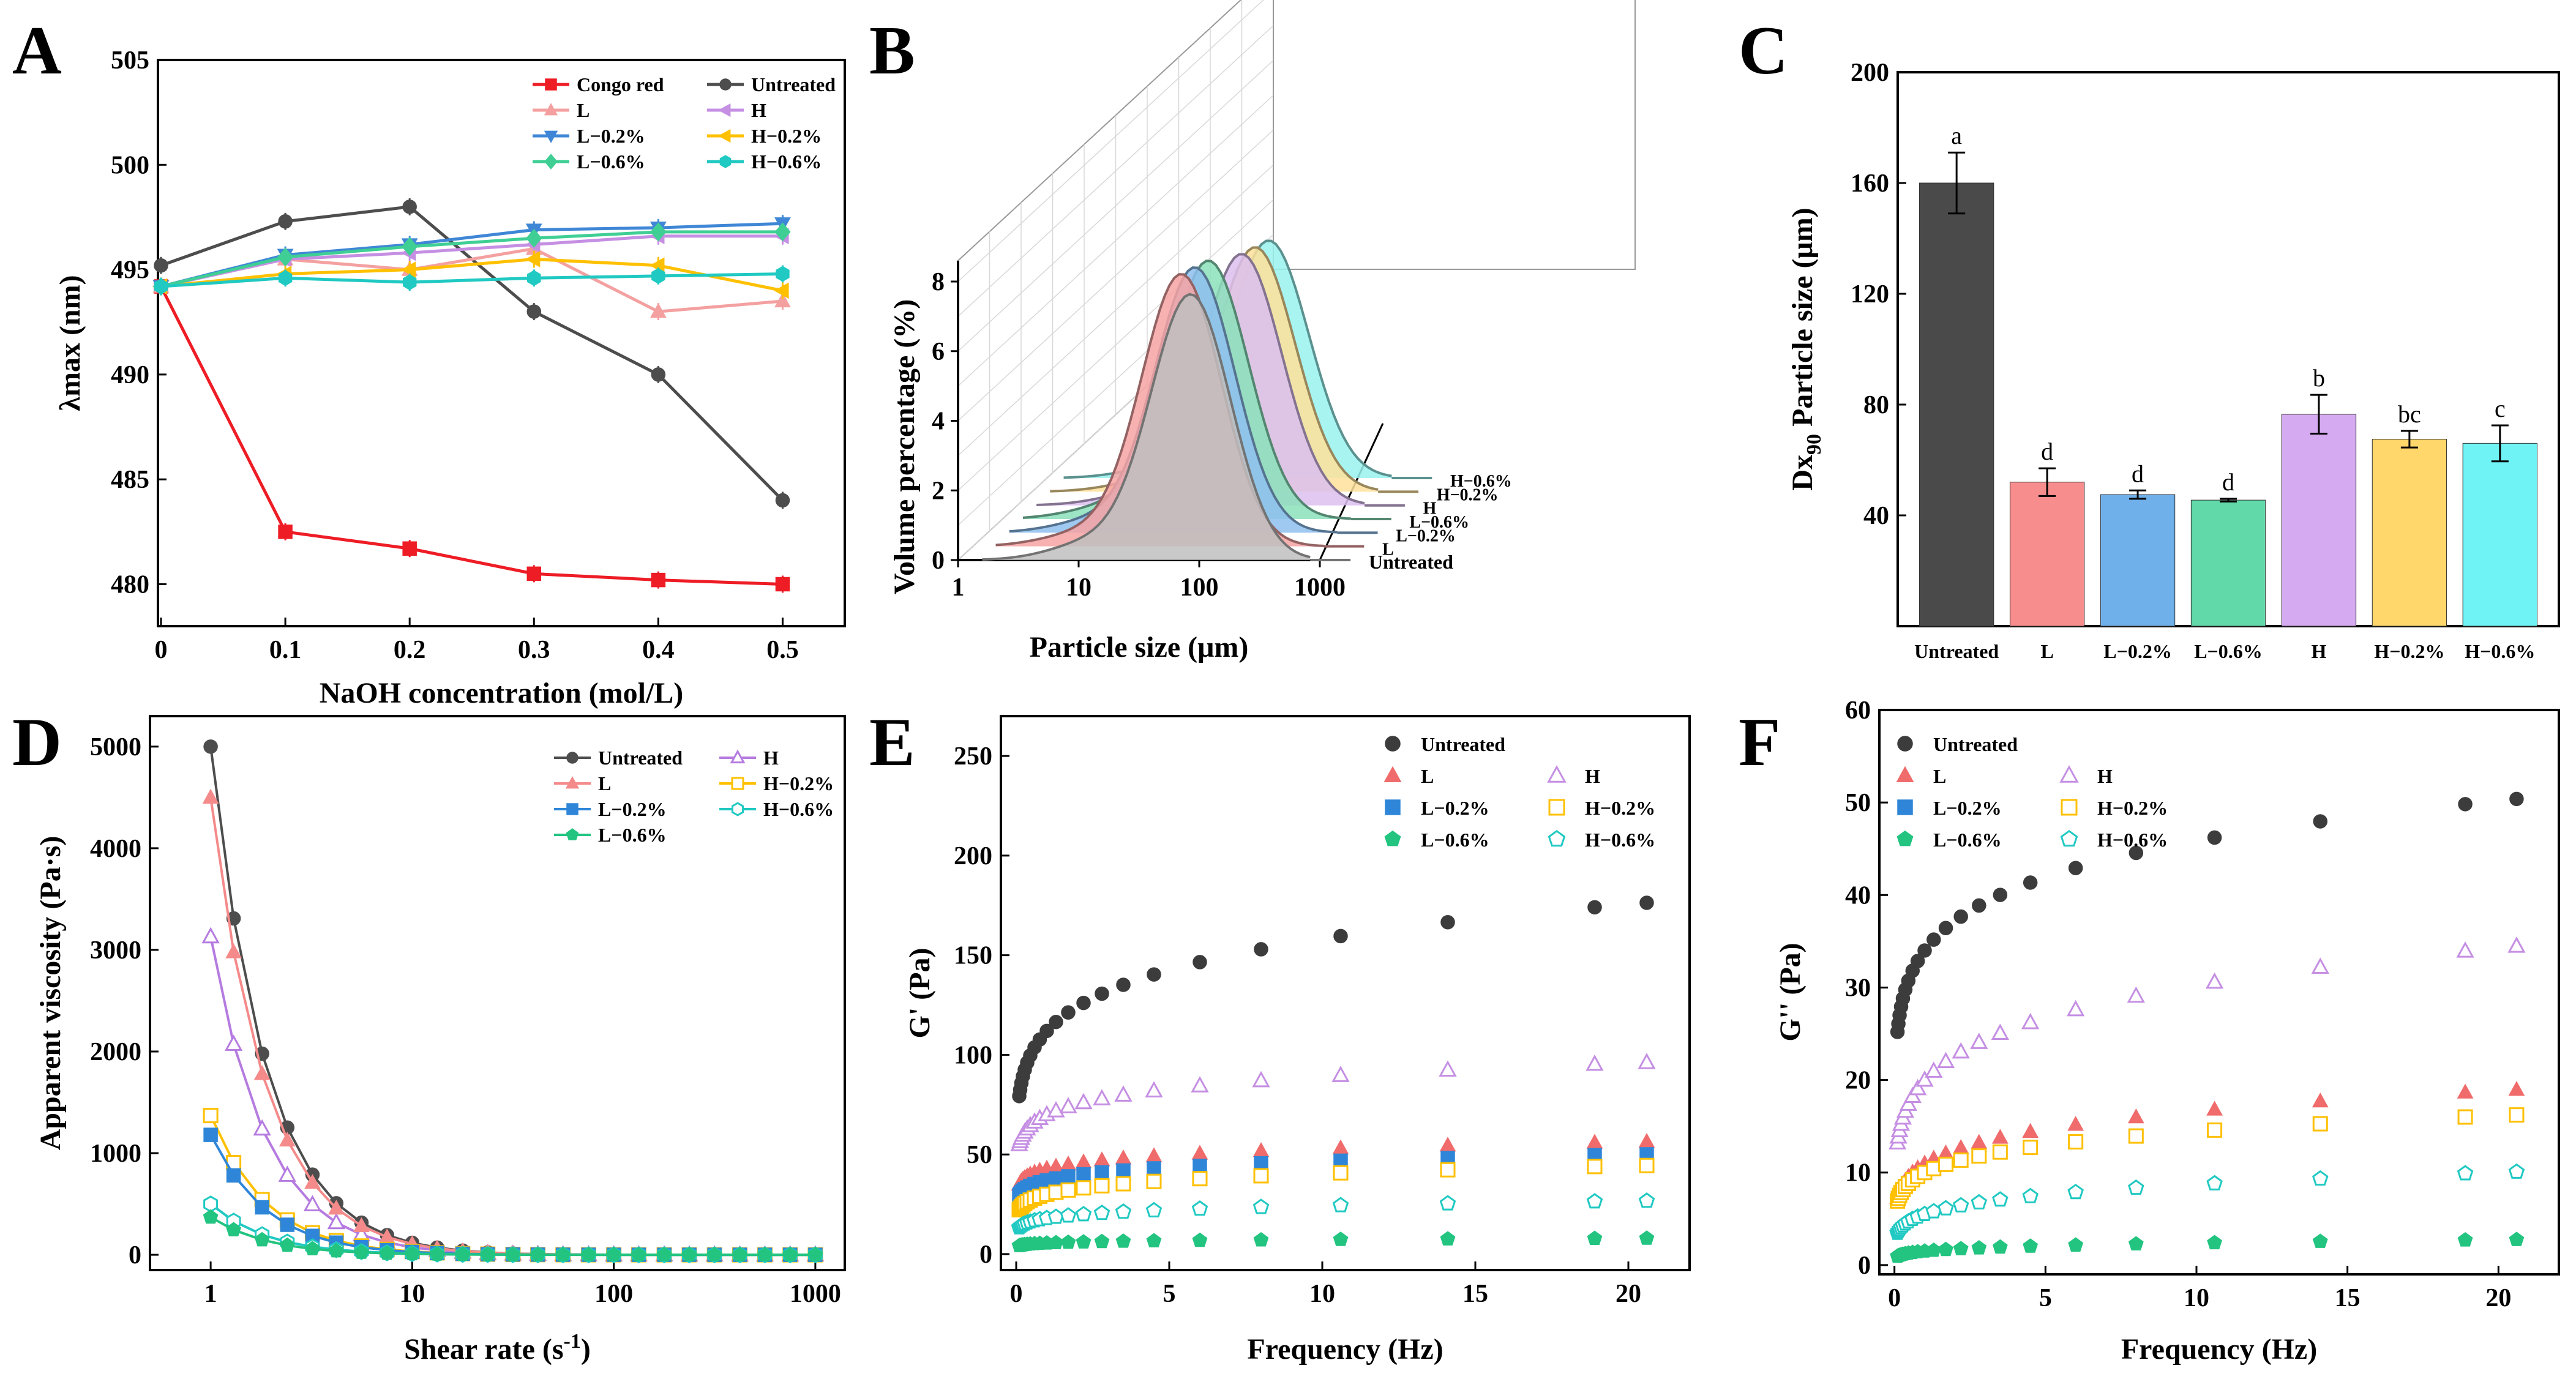 This screenshot has height=1390, width=2576. What do you see at coordinates (799, 783) in the screenshot?
I see `panel-d-legend-label-h-0-2: H−0.2%` at bounding box center [799, 783].